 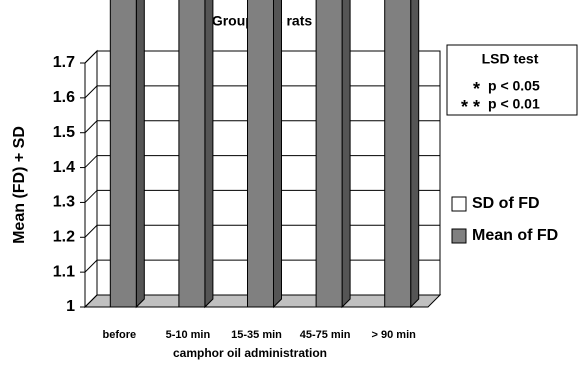 What do you see at coordinates (91, 179) in the screenshot?
I see `left-wall` at bounding box center [91, 179].